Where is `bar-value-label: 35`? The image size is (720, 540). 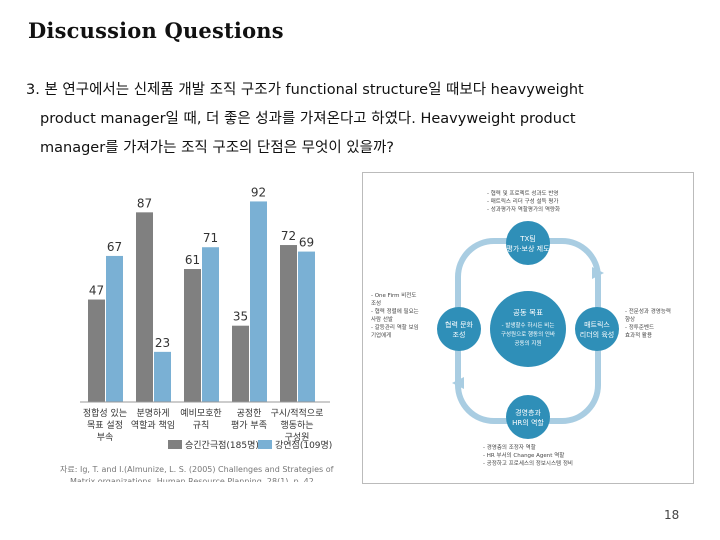
bar-value-label: 35 is located at coordinates (240, 317).